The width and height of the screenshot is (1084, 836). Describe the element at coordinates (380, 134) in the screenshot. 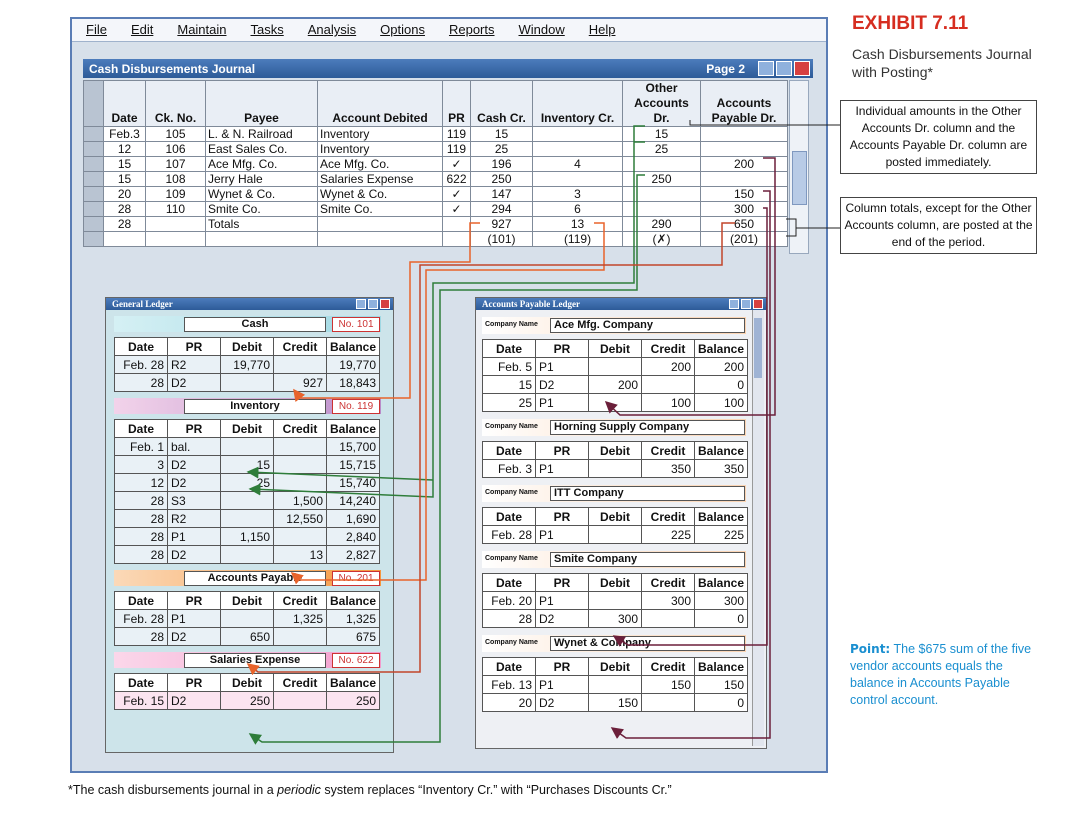

I see `journal-cell: Inventory` at that location.